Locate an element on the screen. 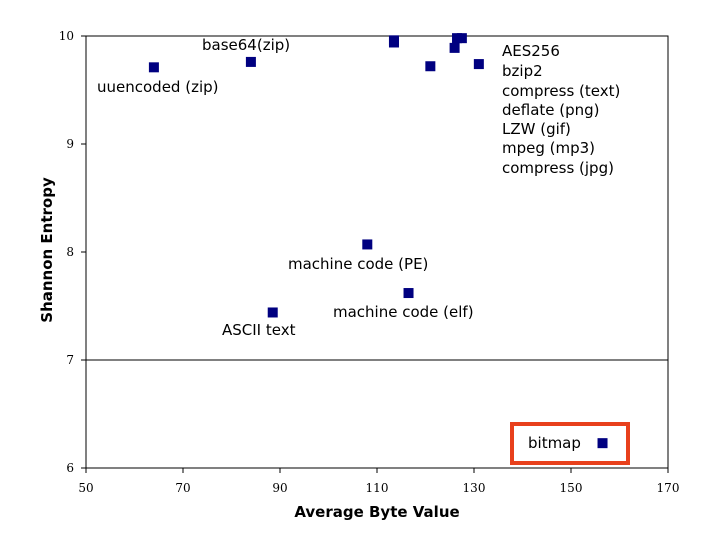 The image size is (720, 540). annotation-base64-zip: base64(zip) is located at coordinates (246, 45).